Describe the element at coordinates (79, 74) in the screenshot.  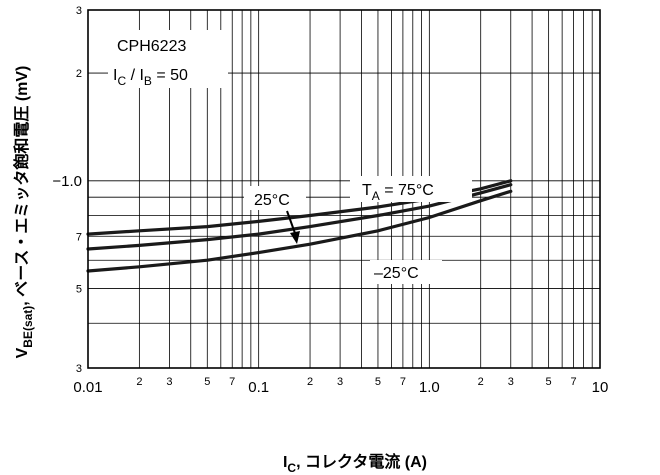
I see `y-tick-label: 2` at that location.